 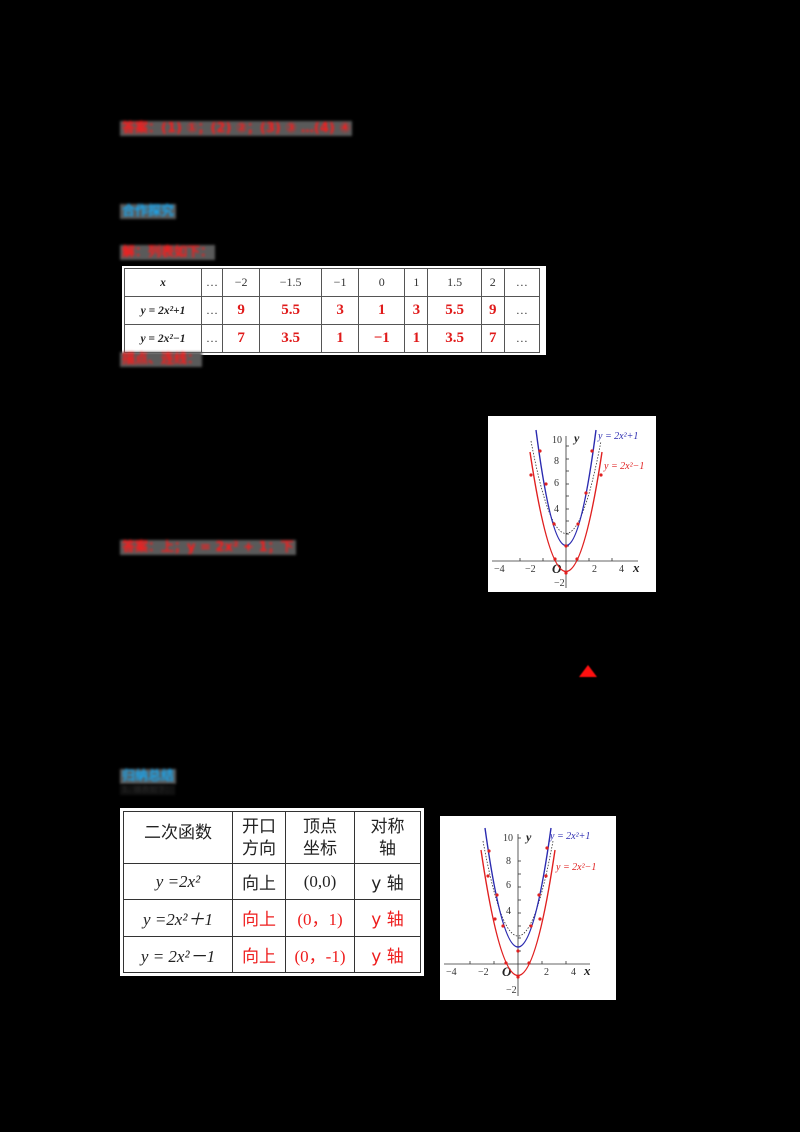 What do you see at coordinates (588, 671) in the screenshot?
I see `triangle-marker-icon` at bounding box center [588, 671].